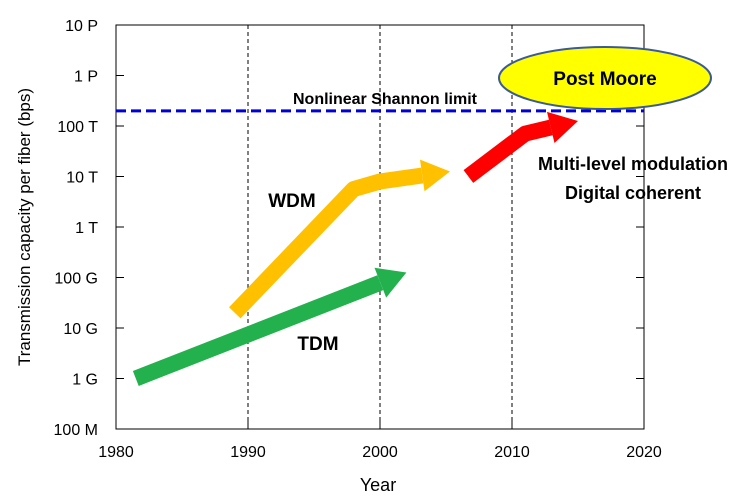 Image resolution: width=756 pixels, height=504 pixels. I want to click on y-tick-label: 1 P, so click(86, 77).